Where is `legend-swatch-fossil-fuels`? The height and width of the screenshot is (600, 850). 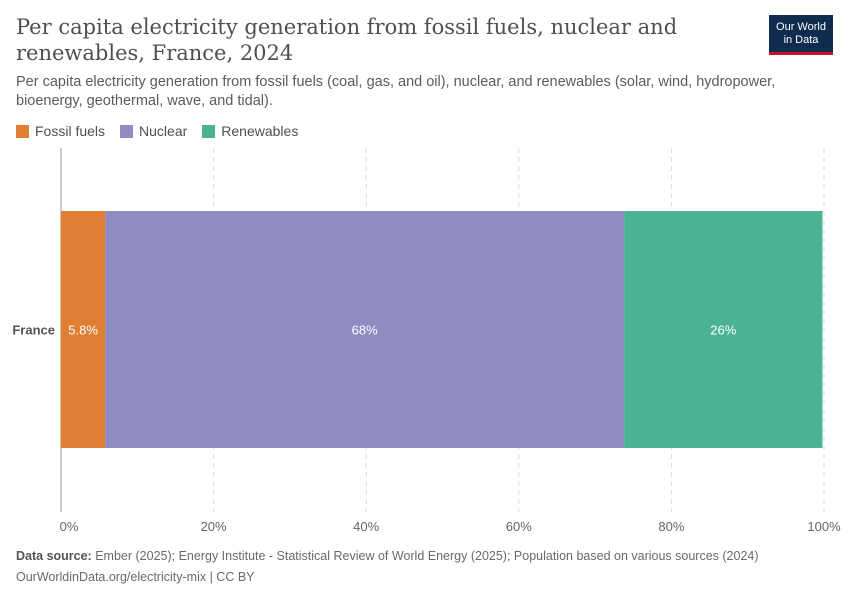 legend-swatch-fossil-fuels is located at coordinates (22, 131).